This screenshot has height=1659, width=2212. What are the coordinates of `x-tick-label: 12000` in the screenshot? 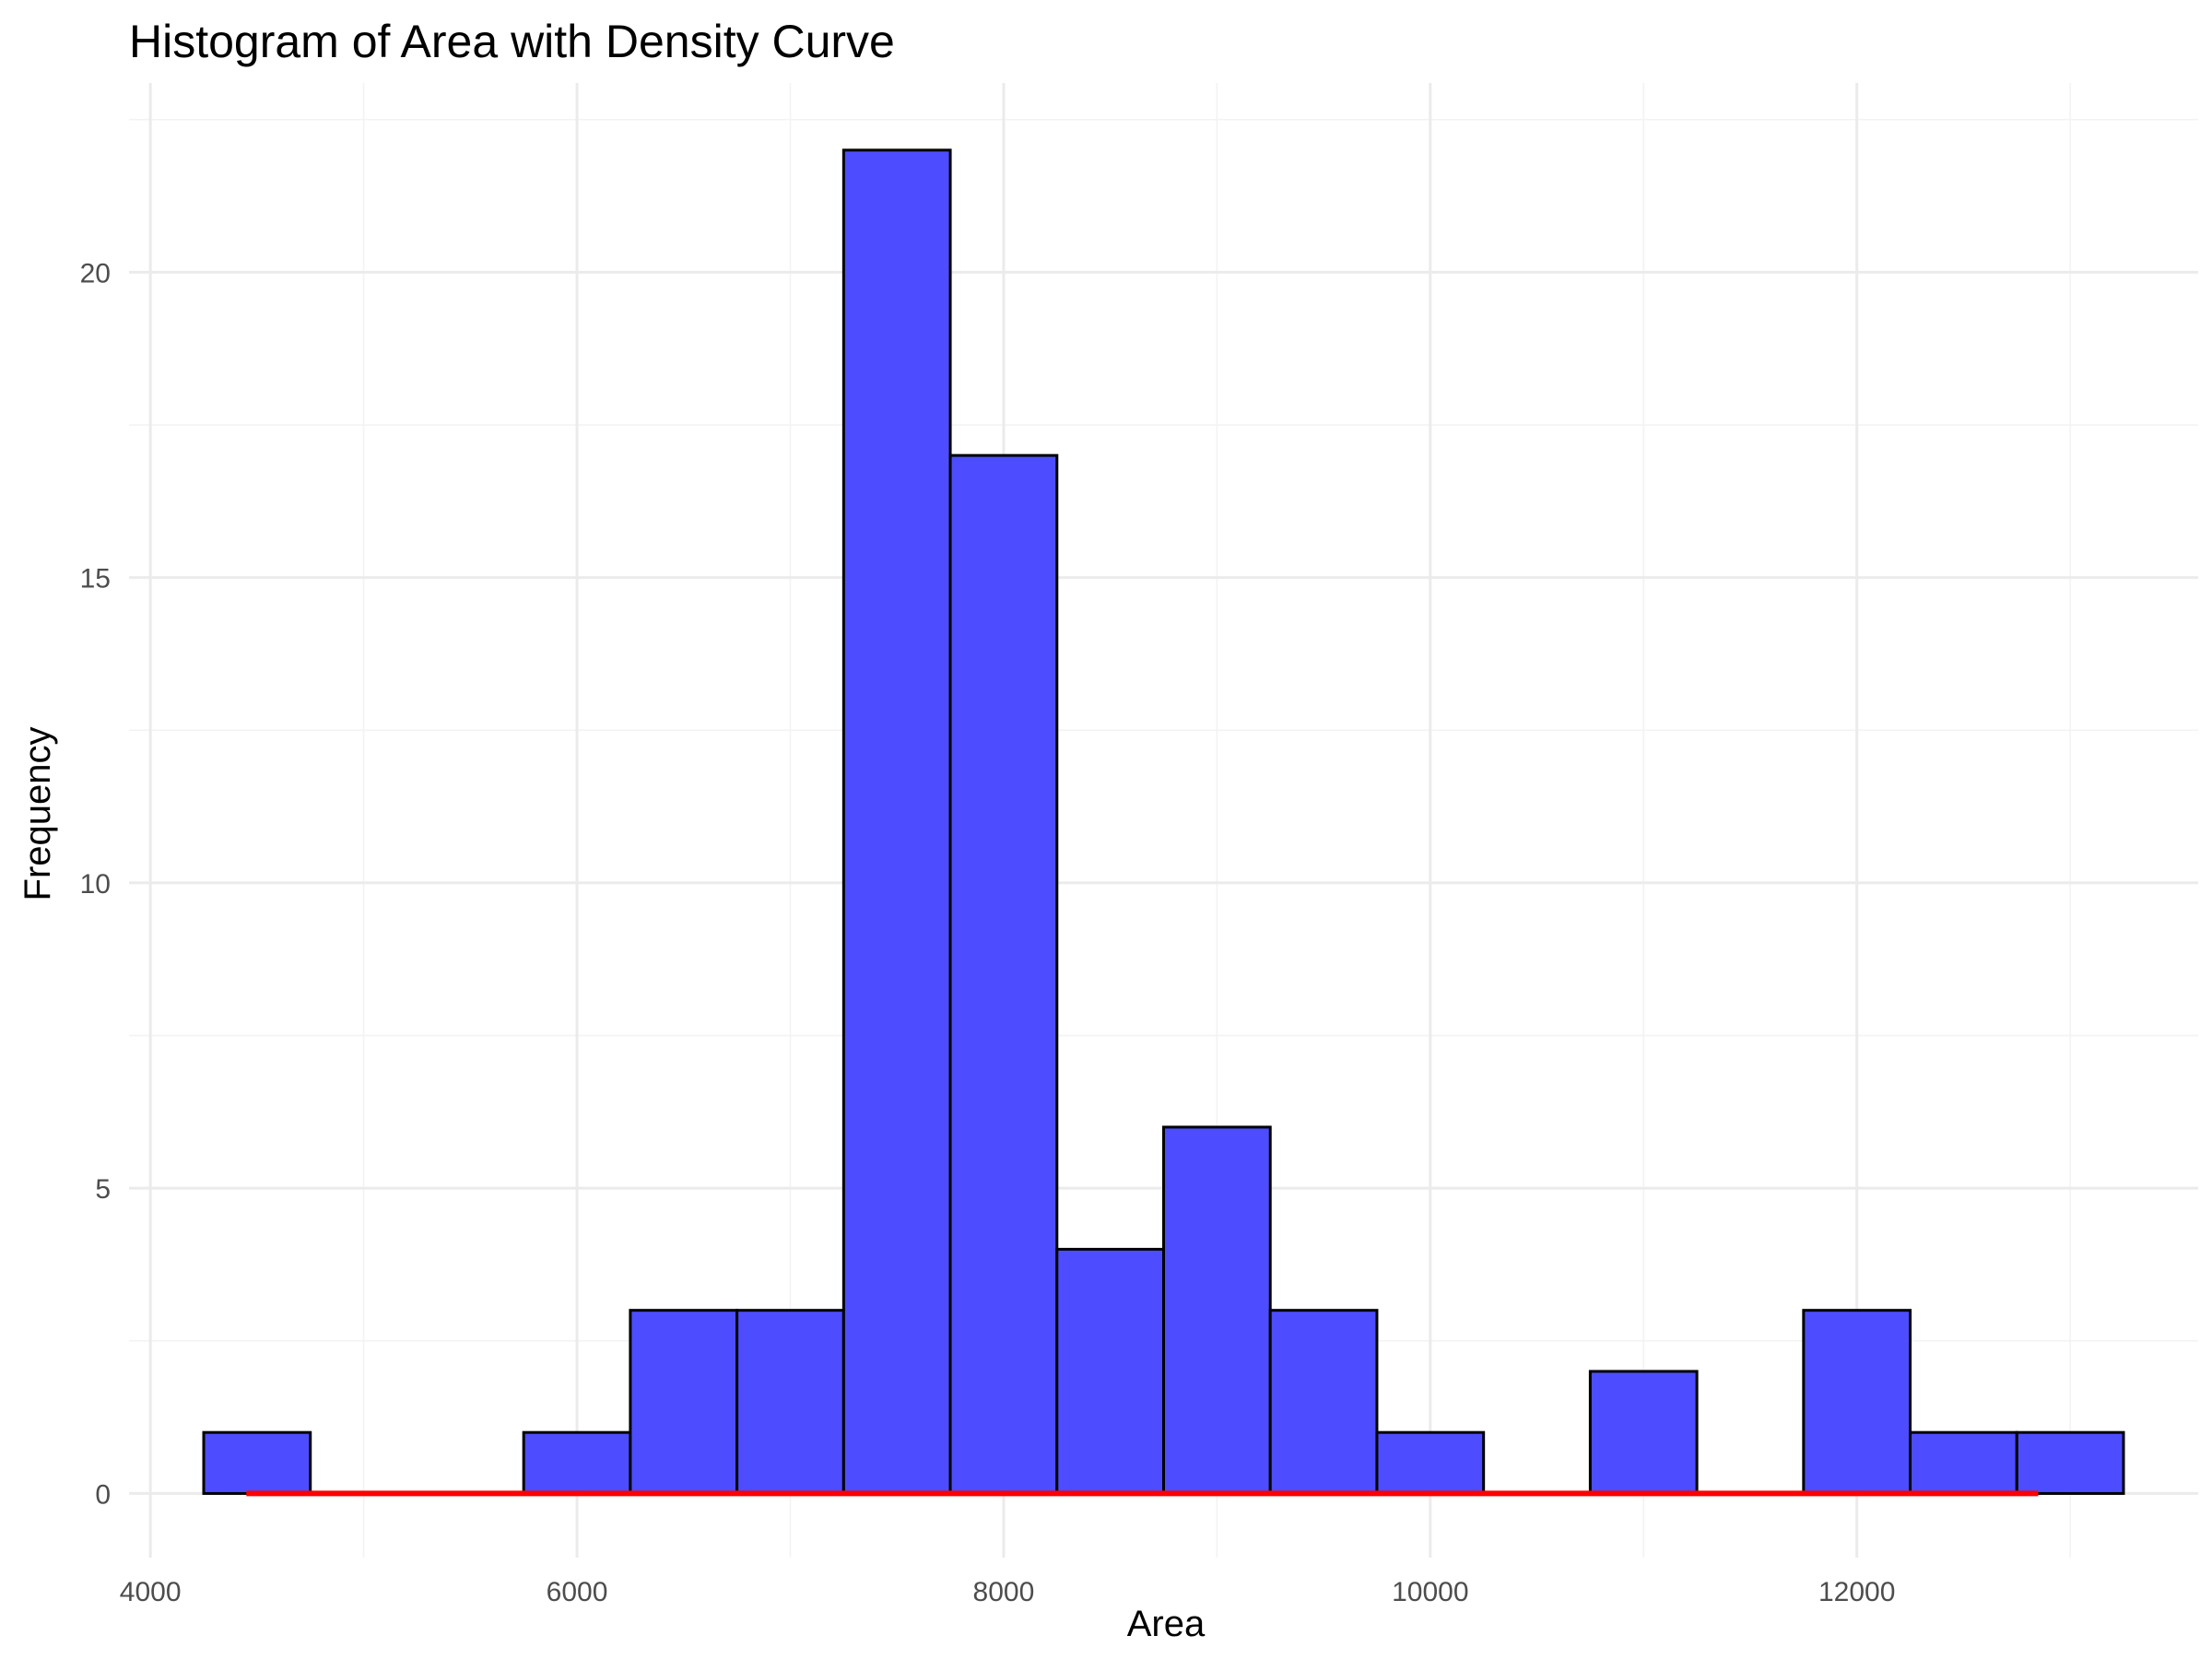 It's located at (1856, 1592).